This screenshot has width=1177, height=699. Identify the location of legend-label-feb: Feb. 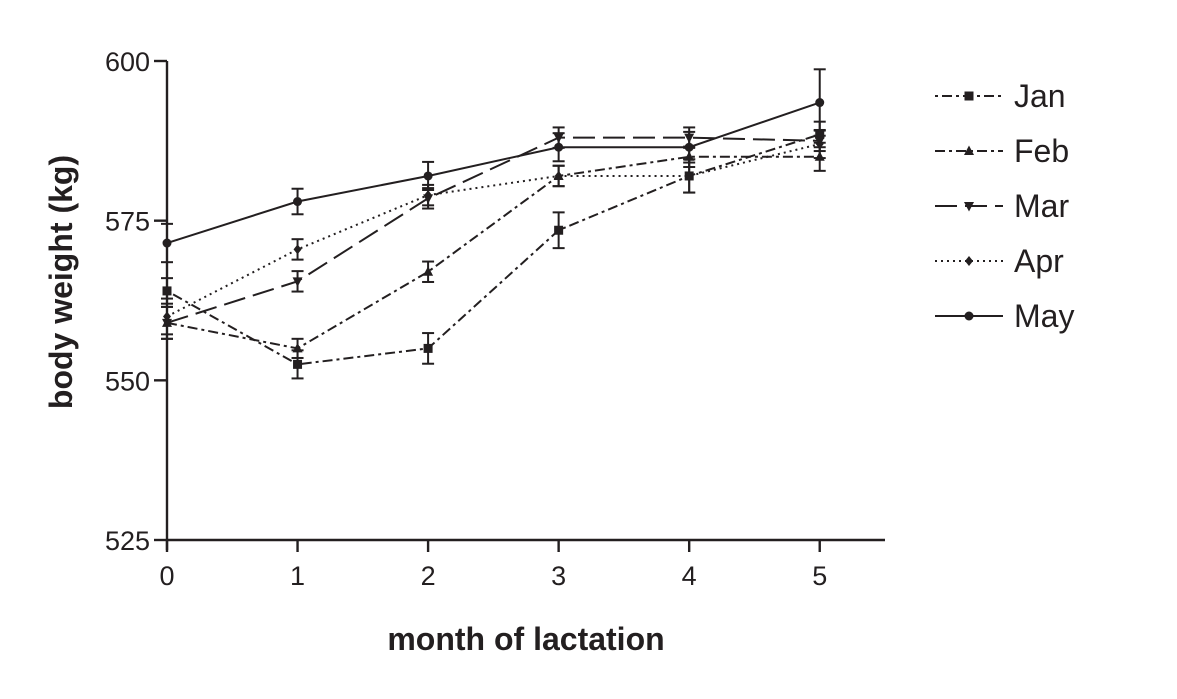
(1041, 151).